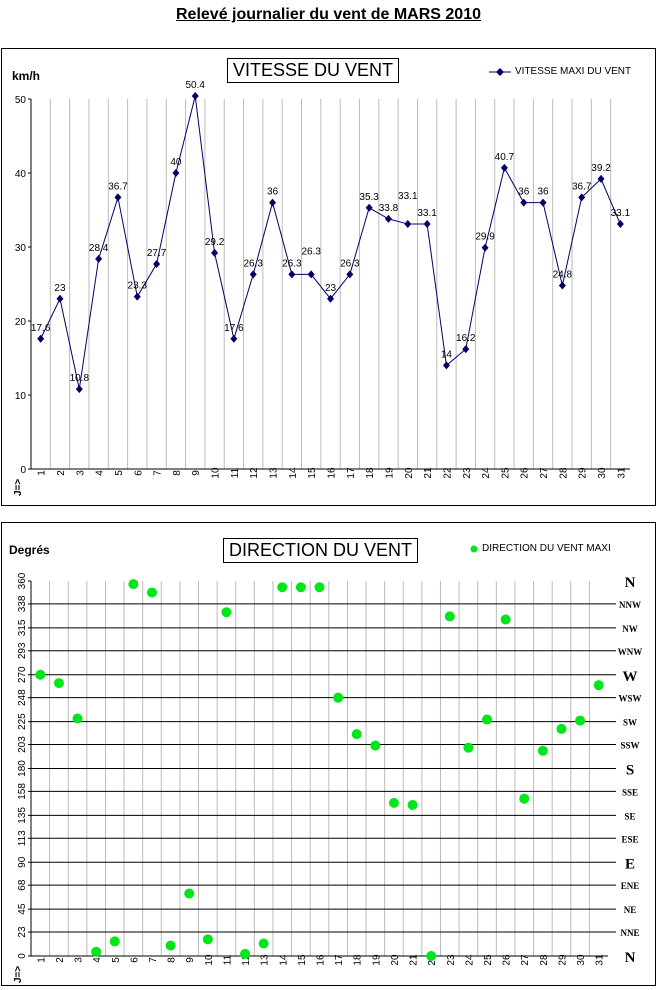  I want to click on data-label: 26.3, so click(292, 263).